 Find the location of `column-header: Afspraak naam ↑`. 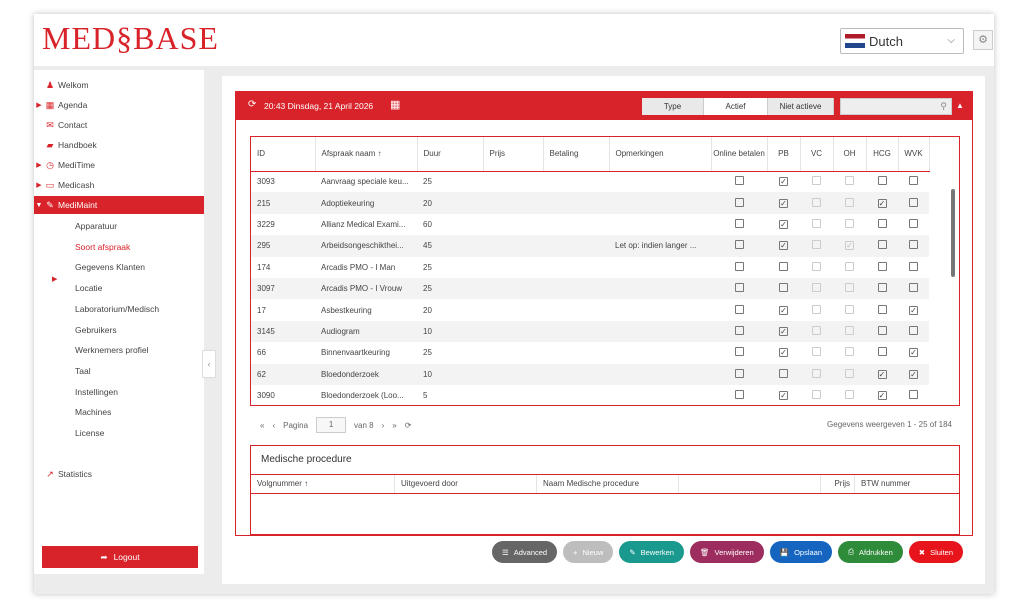

column-header: Afspraak naam ↑ is located at coordinates (366, 154).